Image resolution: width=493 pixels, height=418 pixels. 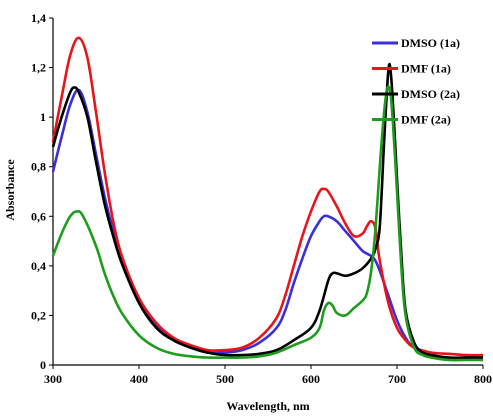 What do you see at coordinates (430, 94) in the screenshot?
I see `legend-label: DMSO (2a)` at bounding box center [430, 94].